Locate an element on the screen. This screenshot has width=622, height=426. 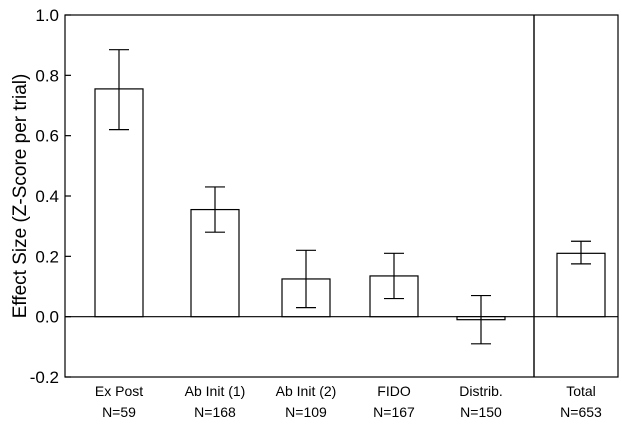
y-tick-label: -0.2 is located at coordinates (44, 377).